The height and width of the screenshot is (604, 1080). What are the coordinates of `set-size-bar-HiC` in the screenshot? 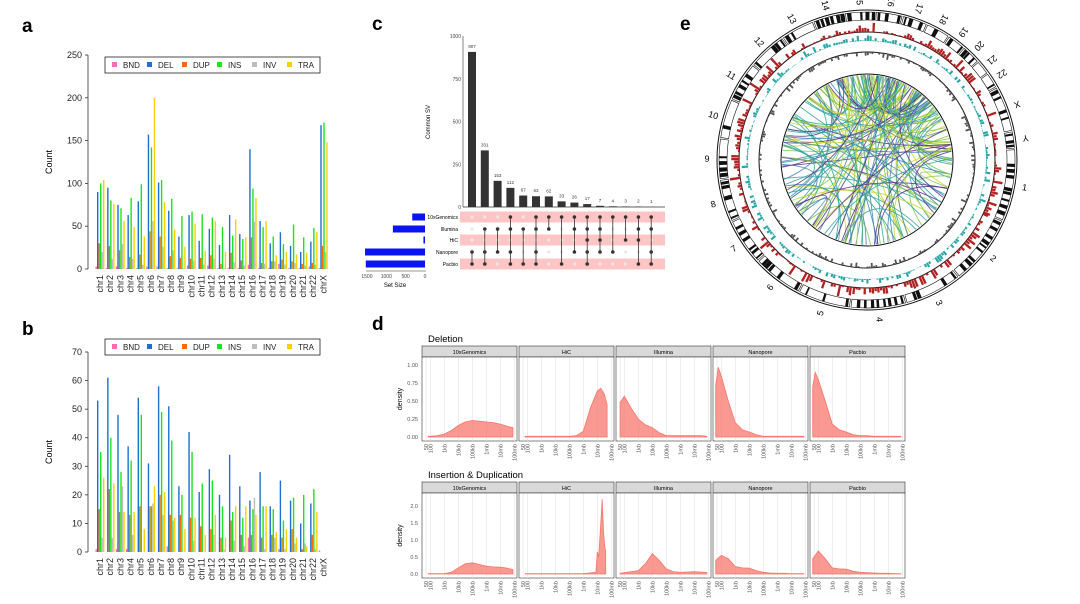 It's located at (424, 240).